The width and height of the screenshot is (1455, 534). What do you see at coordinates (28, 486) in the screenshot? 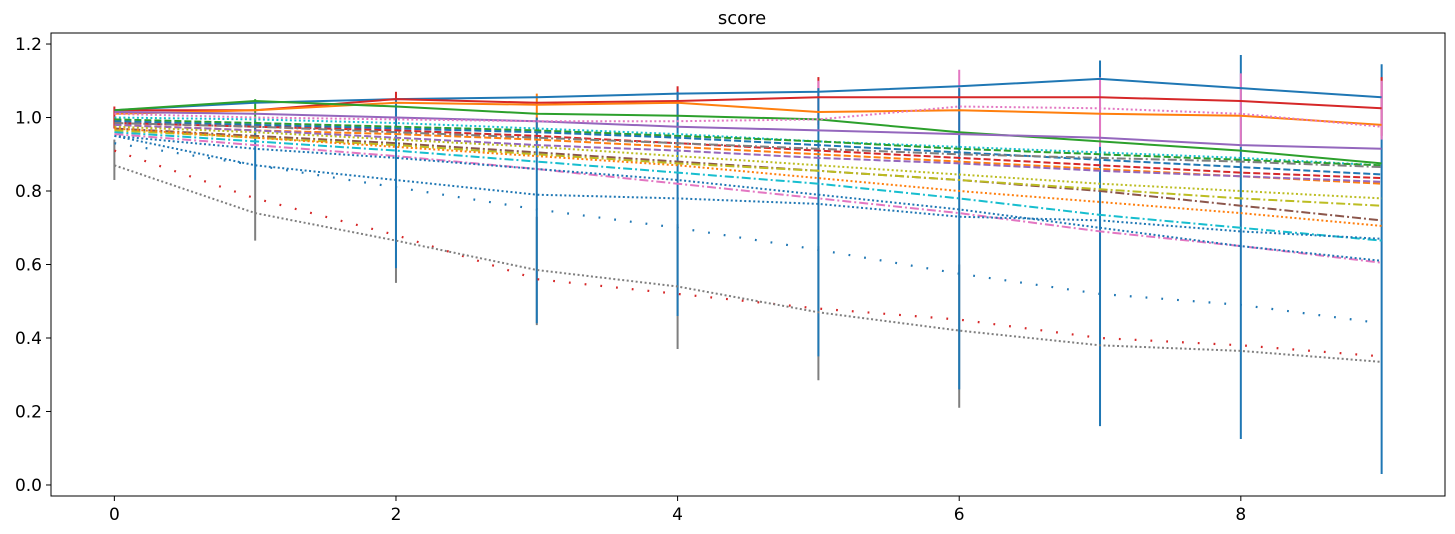
I see `y-tick-label: 0.0` at bounding box center [28, 486].